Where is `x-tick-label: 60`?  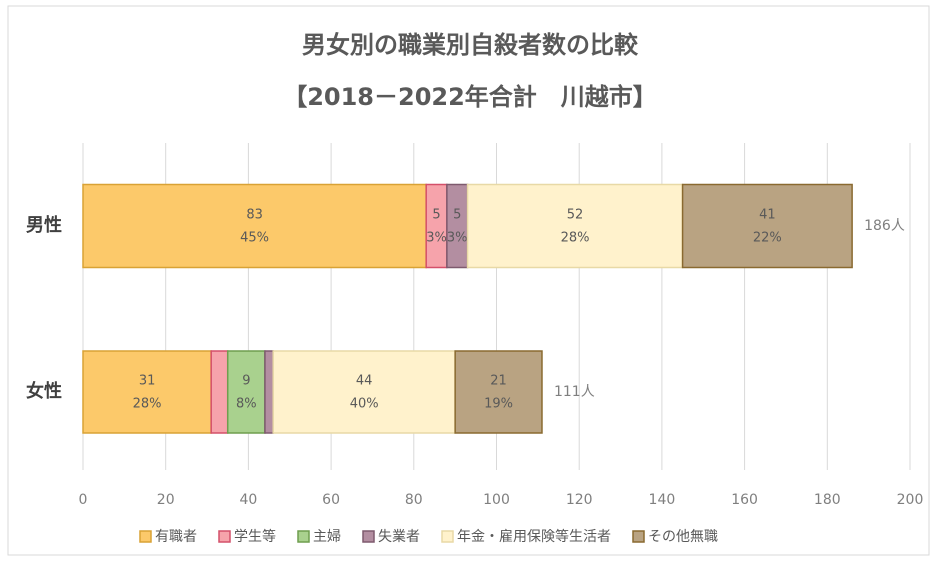
x-tick-label: 60 is located at coordinates (331, 500).